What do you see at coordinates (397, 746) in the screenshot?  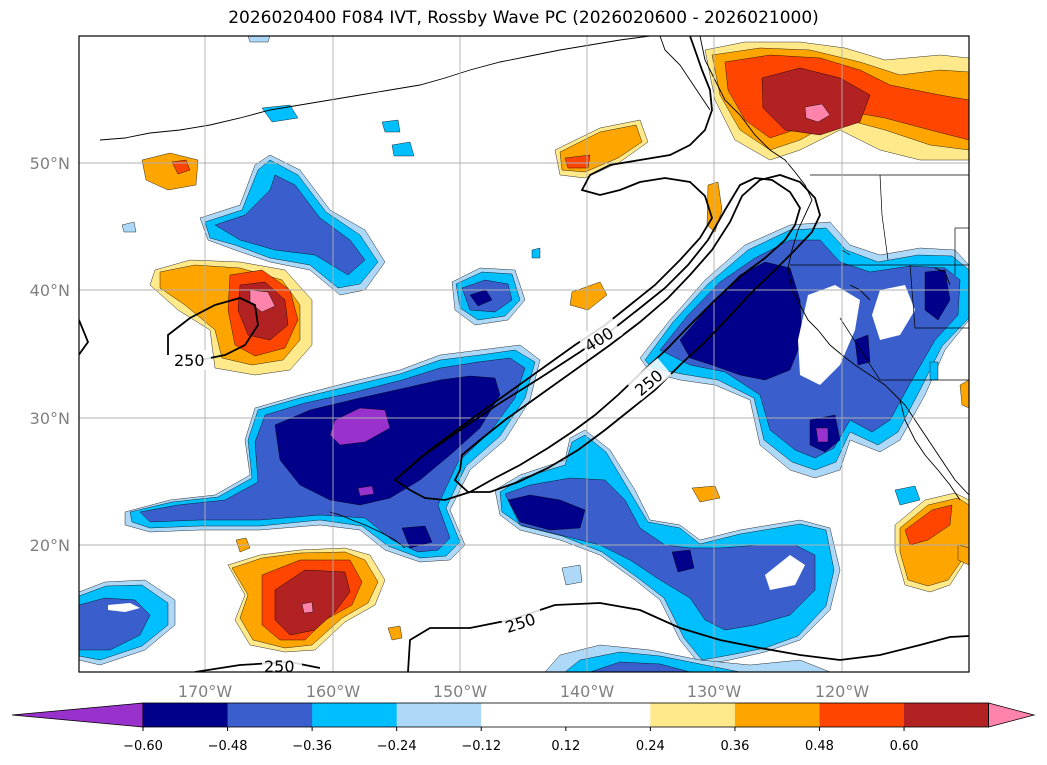 I see `colorbar-tick-label: −0.24` at bounding box center [397, 746].